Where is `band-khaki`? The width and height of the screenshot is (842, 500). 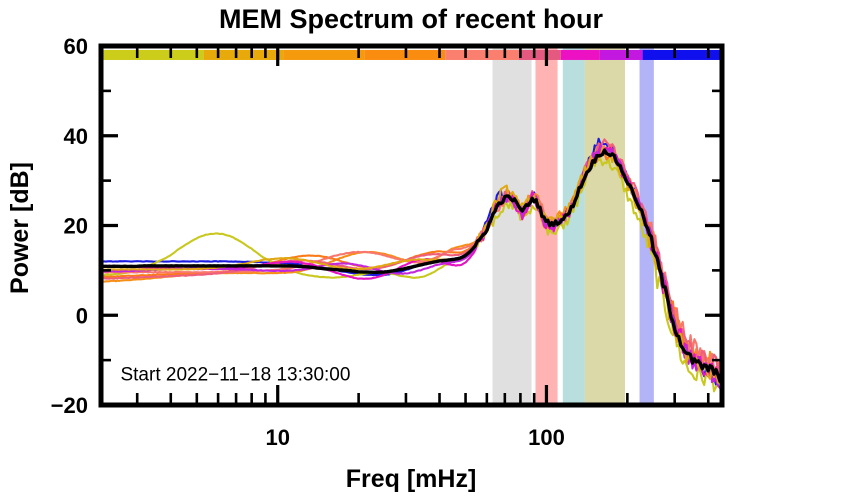 band-khaki is located at coordinates (604, 225).